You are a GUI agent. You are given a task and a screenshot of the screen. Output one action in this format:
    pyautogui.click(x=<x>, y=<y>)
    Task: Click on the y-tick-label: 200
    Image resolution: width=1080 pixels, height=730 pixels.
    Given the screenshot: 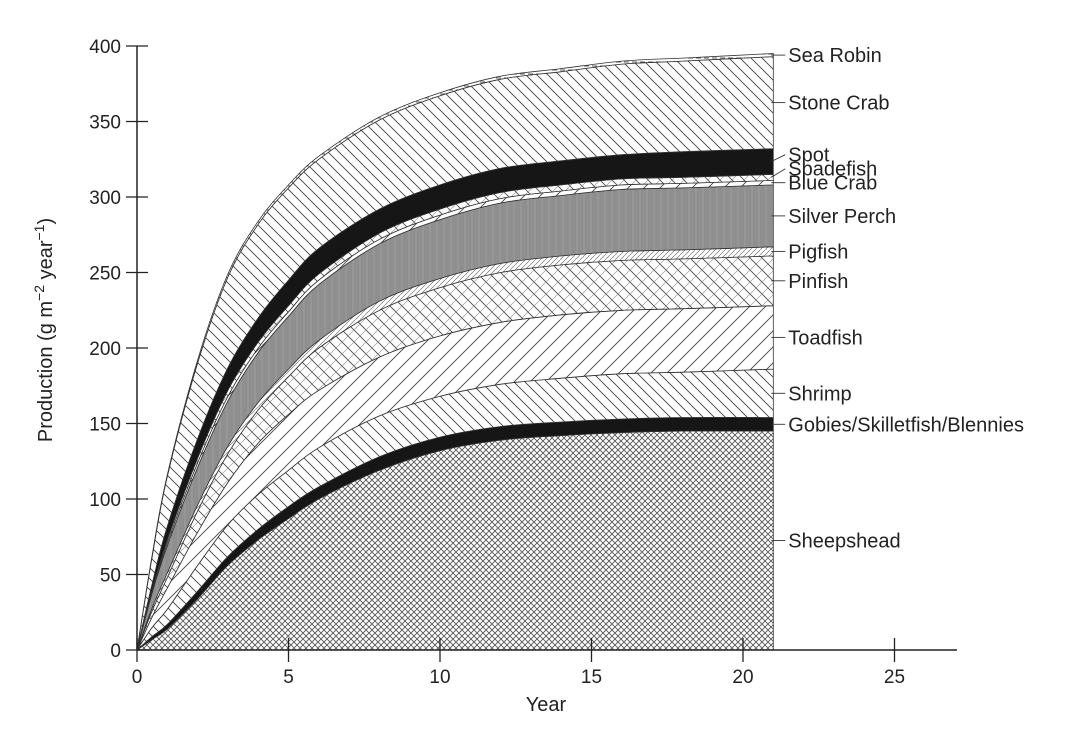 What is the action you would take?
    pyautogui.click(x=105, y=349)
    